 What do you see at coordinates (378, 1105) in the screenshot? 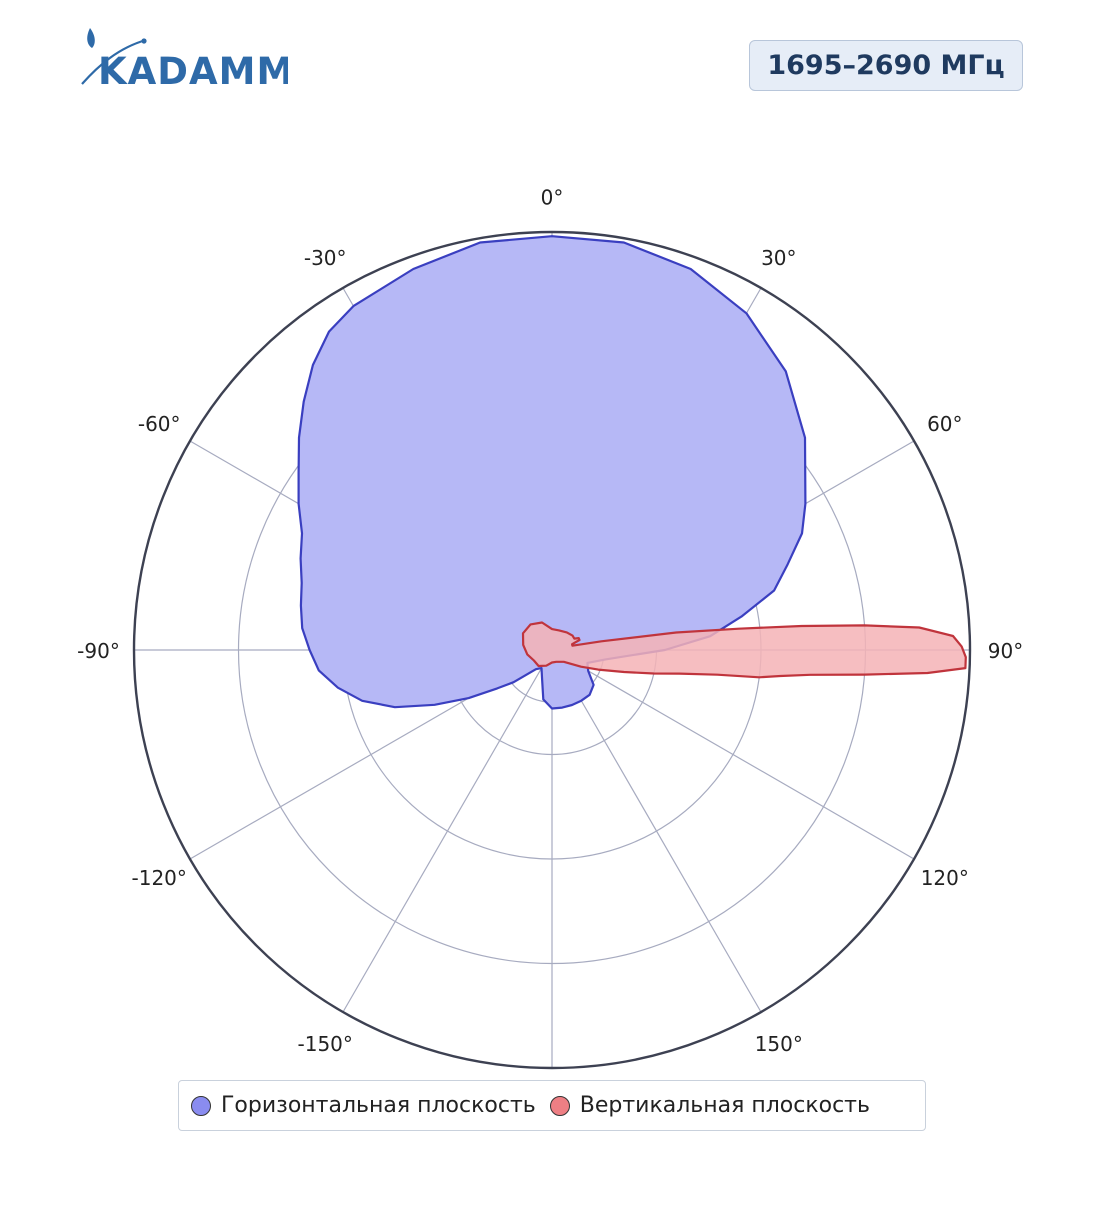
I see `legend-label-horizontal: Горизонтальная плоскость` at bounding box center [378, 1105].